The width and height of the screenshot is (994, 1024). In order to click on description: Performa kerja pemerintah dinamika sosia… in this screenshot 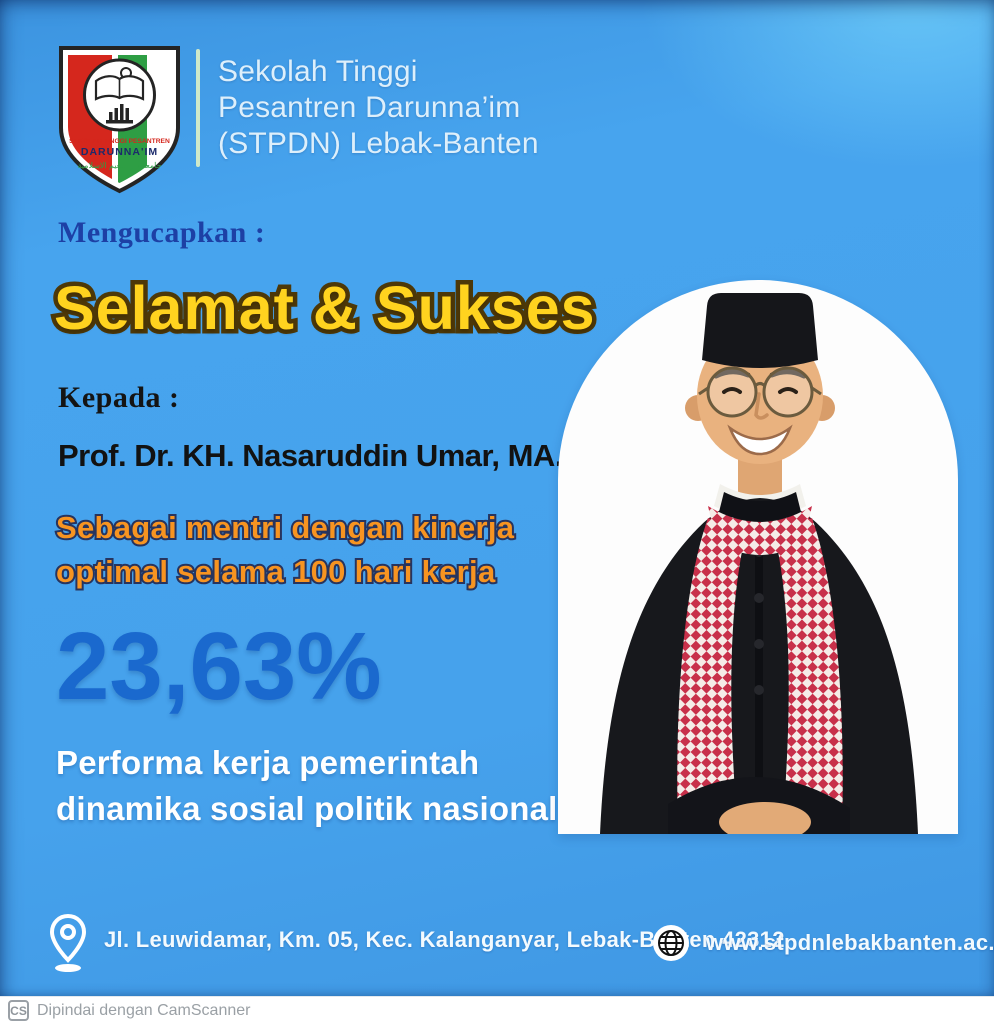, I will do `click(307, 786)`.